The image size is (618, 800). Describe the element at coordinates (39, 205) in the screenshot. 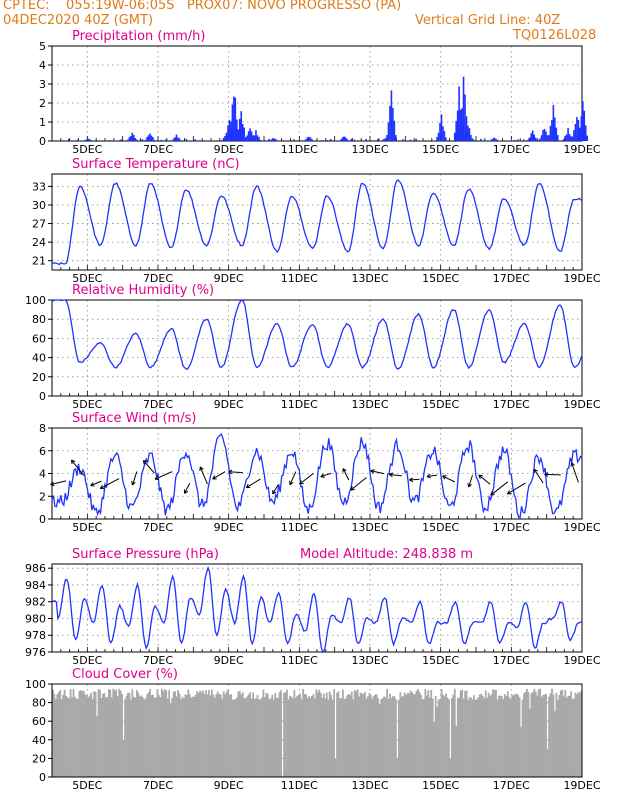

I see `y-tick-label: 30` at that location.